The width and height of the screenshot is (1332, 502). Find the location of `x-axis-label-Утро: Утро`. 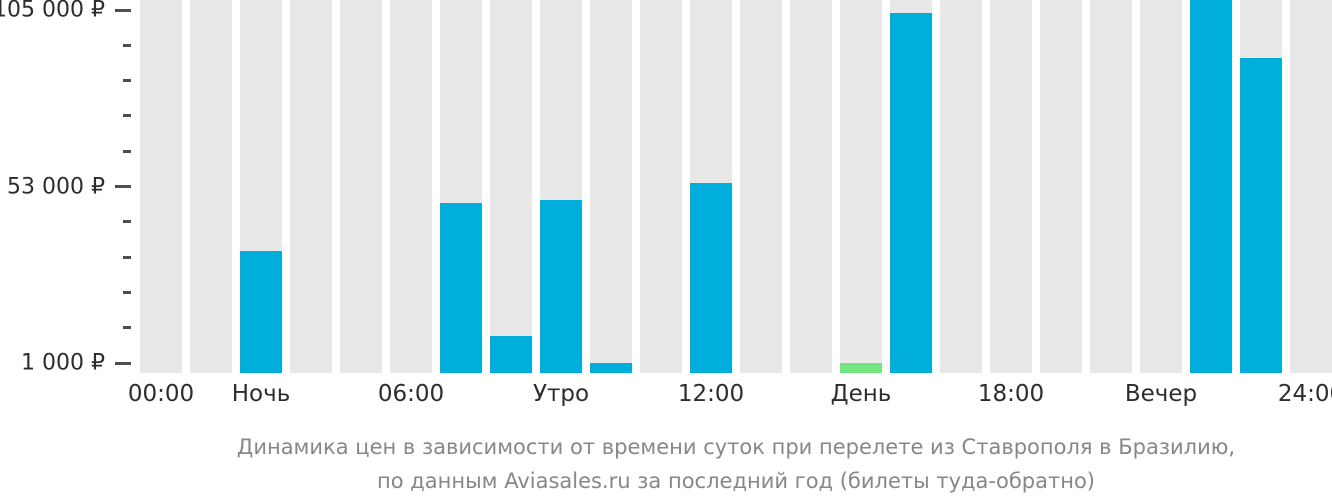

x-axis-label-Утро: Утро is located at coordinates (561, 394).